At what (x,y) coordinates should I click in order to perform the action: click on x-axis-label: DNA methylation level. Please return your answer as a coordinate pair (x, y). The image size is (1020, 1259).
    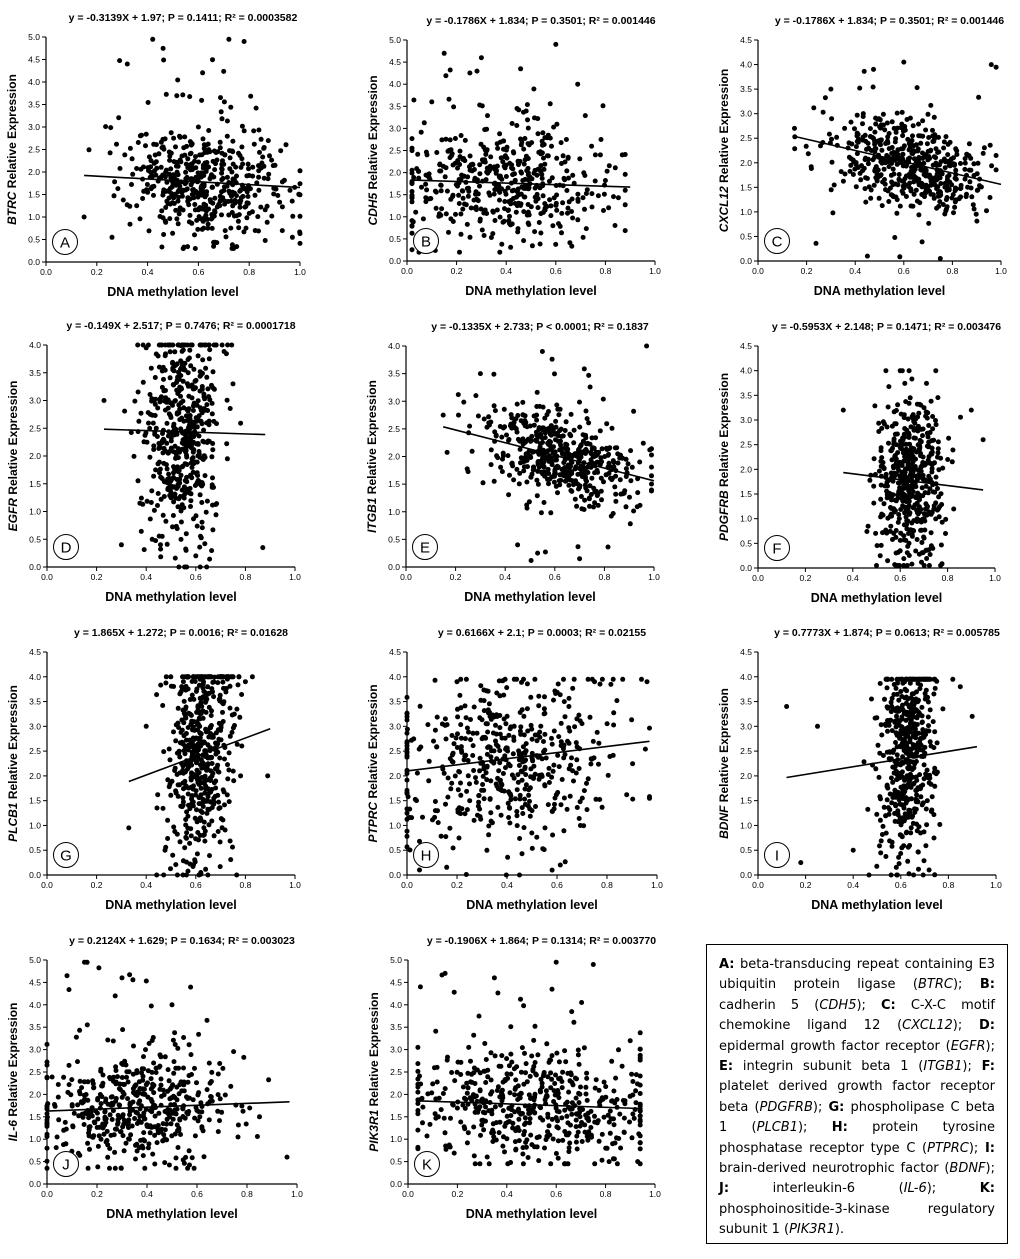
    Looking at the image, I should click on (877, 598).